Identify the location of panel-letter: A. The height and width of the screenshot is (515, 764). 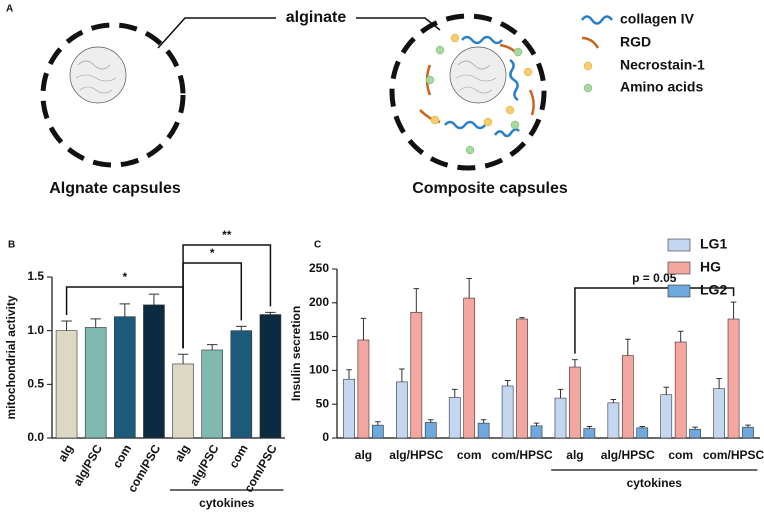
(9, 9).